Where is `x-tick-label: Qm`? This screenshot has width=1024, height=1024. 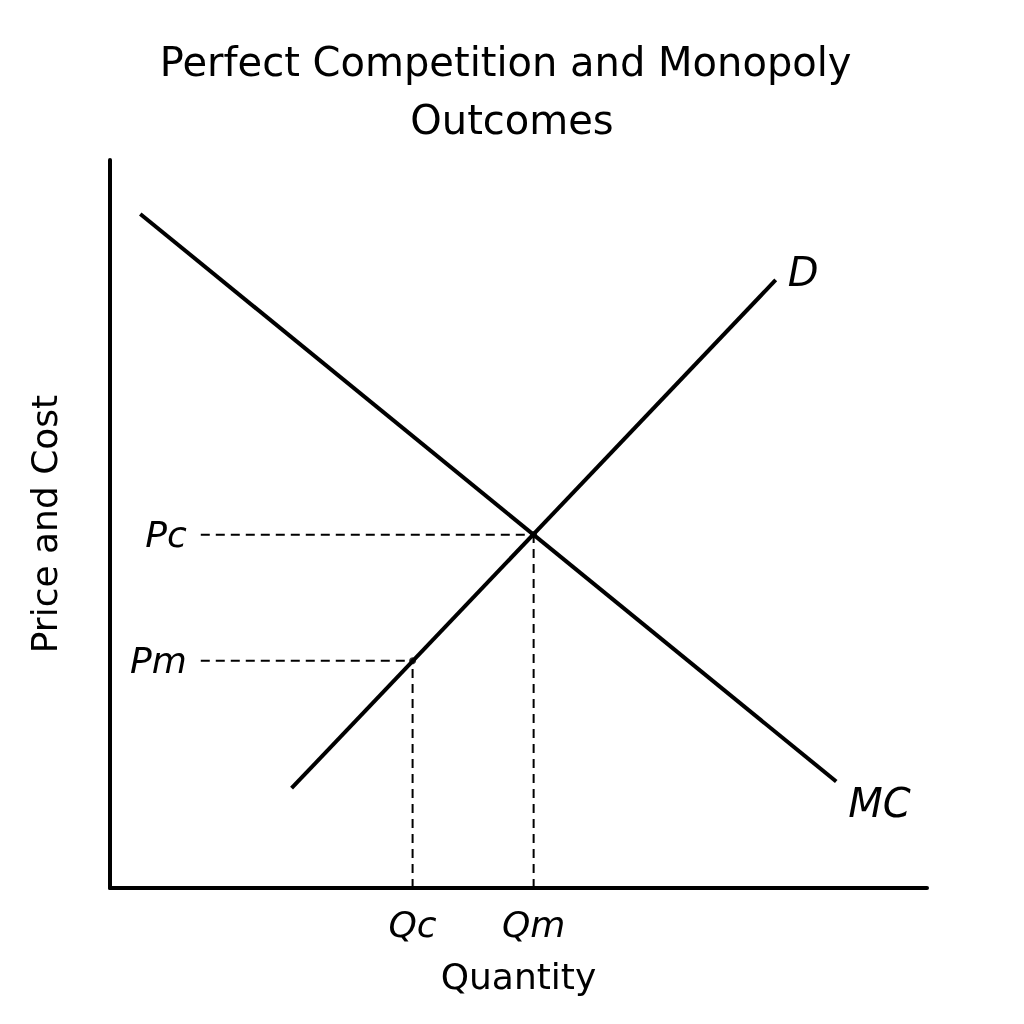
x-tick-label: Qm is located at coordinates (533, 924).